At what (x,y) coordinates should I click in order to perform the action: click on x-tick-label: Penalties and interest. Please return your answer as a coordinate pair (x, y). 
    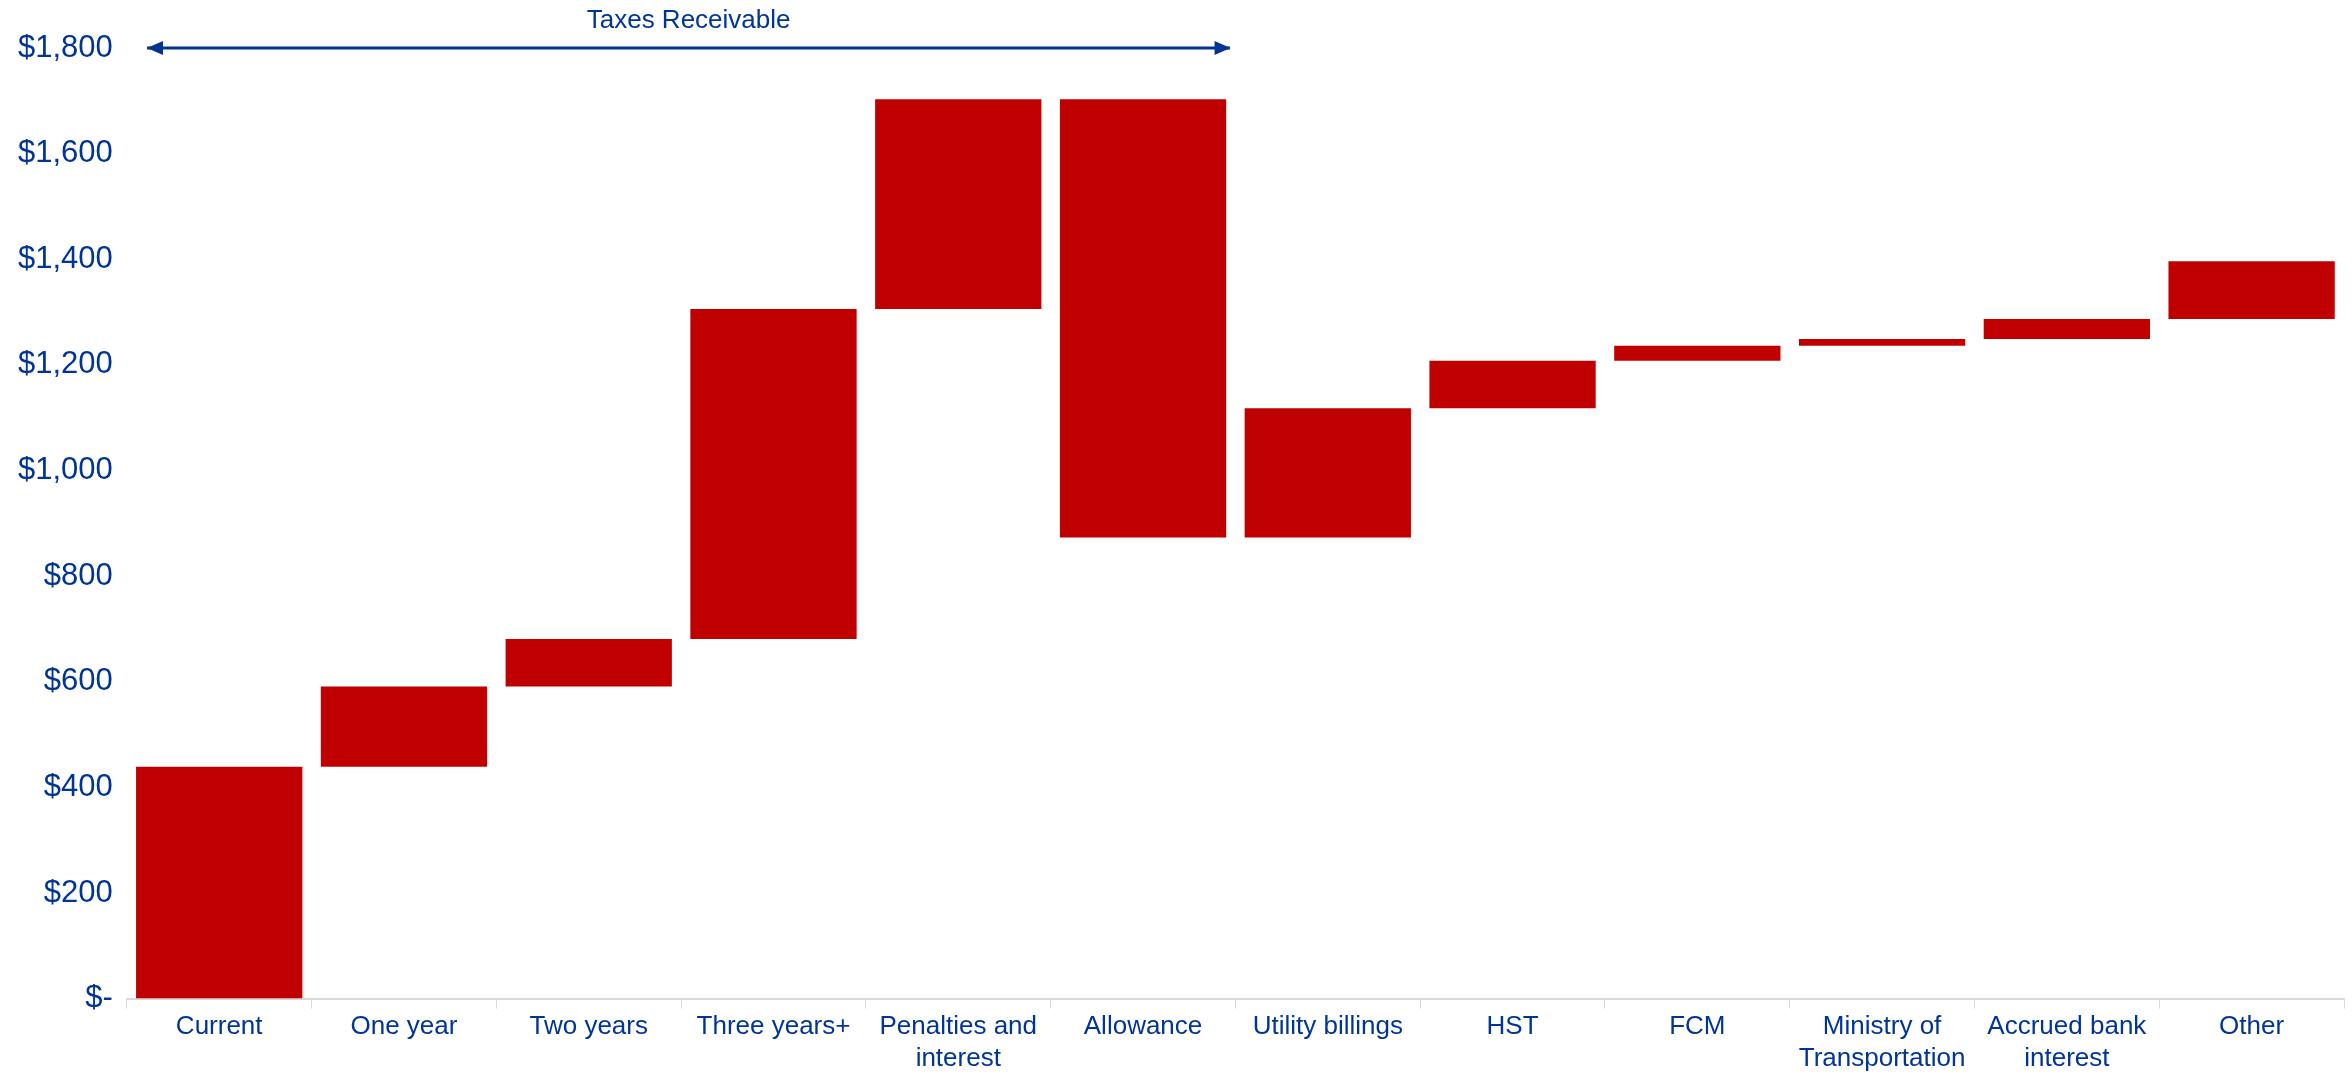
    Looking at the image, I should click on (958, 1041).